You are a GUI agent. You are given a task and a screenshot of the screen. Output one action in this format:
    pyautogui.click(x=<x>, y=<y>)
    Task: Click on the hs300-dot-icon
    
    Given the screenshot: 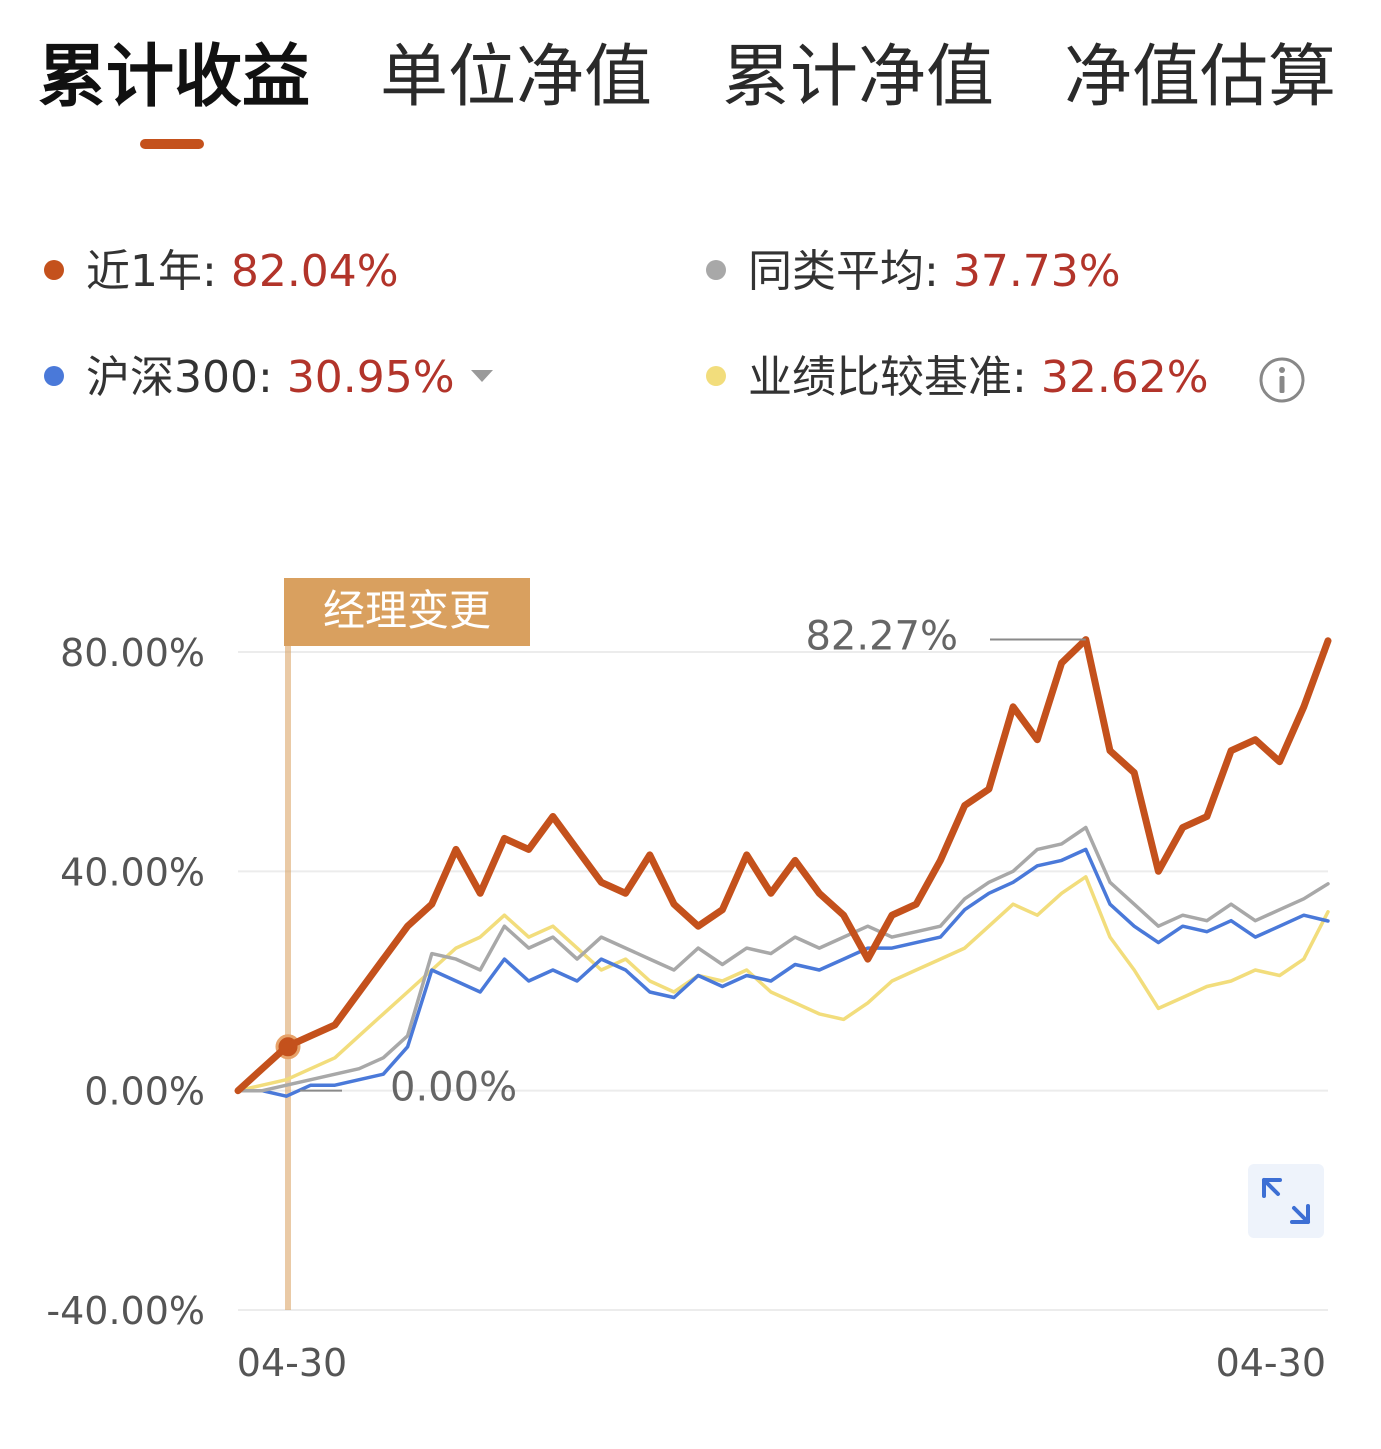 What is the action you would take?
    pyautogui.click(x=54, y=376)
    